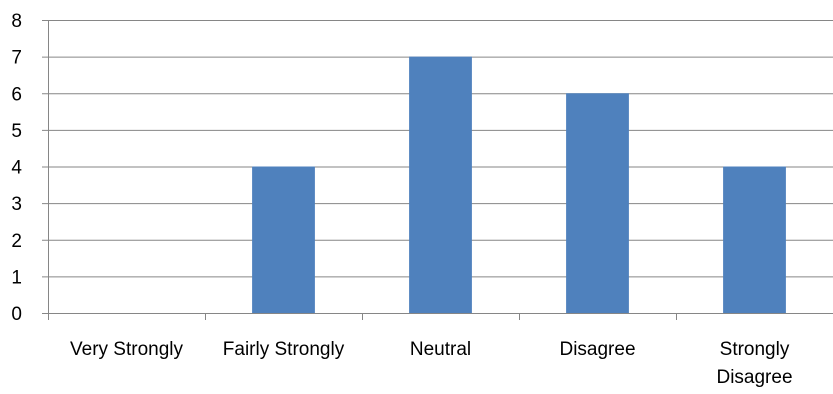  Describe the element at coordinates (440, 349) in the screenshot. I see `x-category-label: Neutral` at that location.